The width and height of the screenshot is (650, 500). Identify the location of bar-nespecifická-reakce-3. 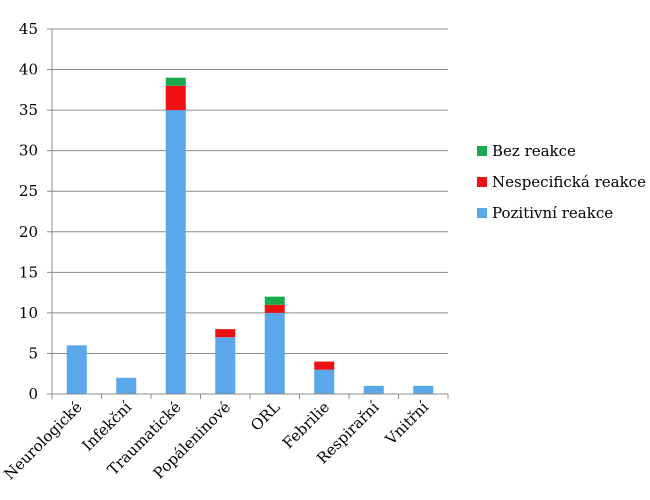
(225, 333).